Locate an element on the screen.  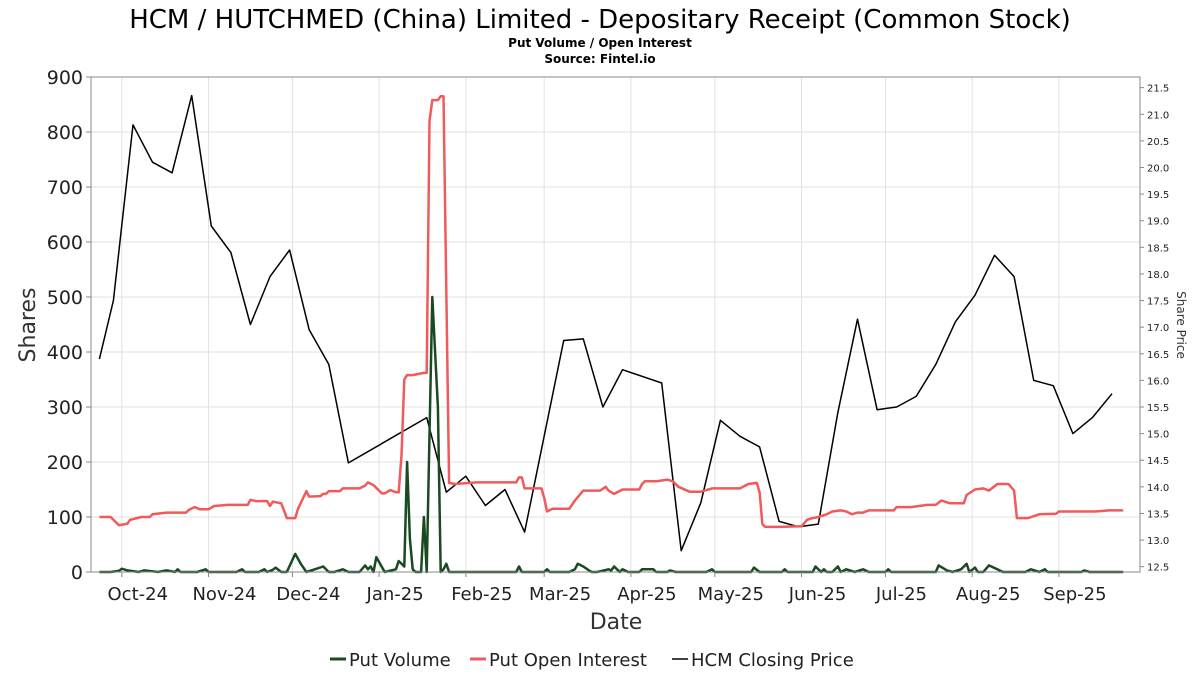
y2-tick-label: 16.0 is located at coordinates (1158, 381).